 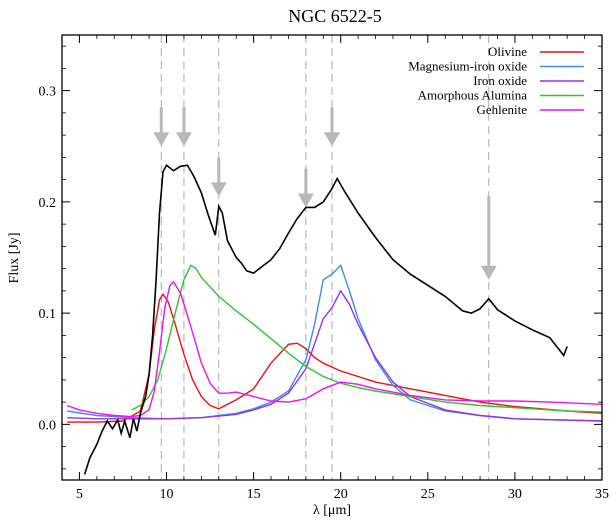 What do you see at coordinates (79, 494) in the screenshot?
I see `x-tick-label: 5` at bounding box center [79, 494].